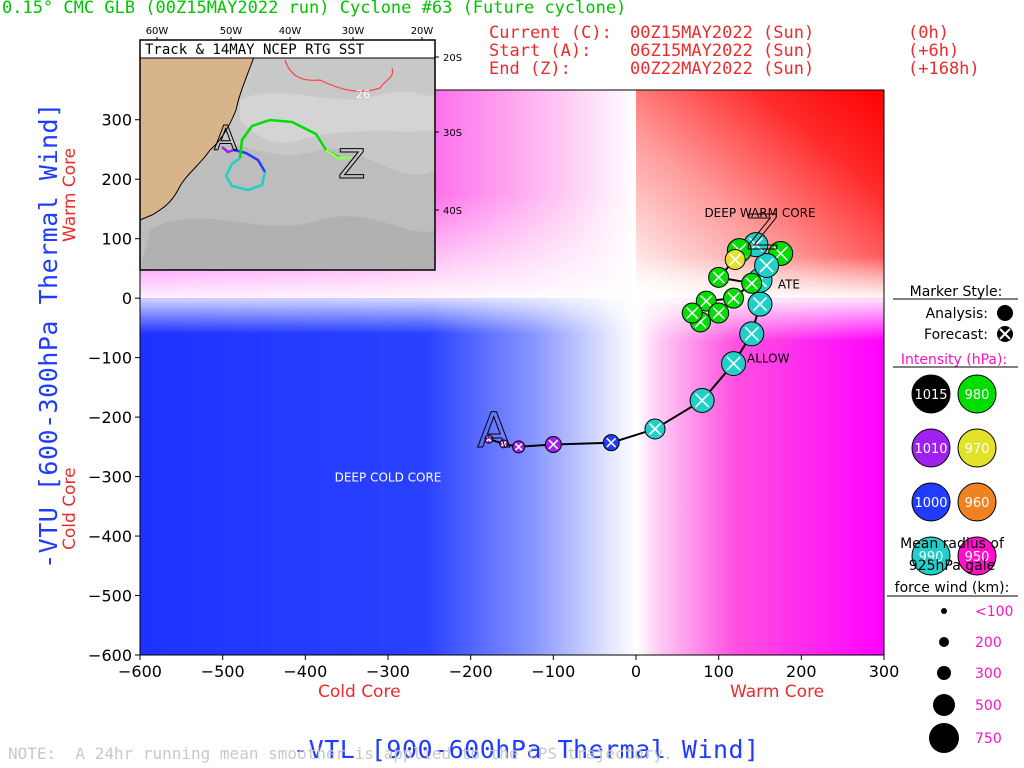  Describe the element at coordinates (553, 671) in the screenshot. I see `x-tick-label: −100` at that location.